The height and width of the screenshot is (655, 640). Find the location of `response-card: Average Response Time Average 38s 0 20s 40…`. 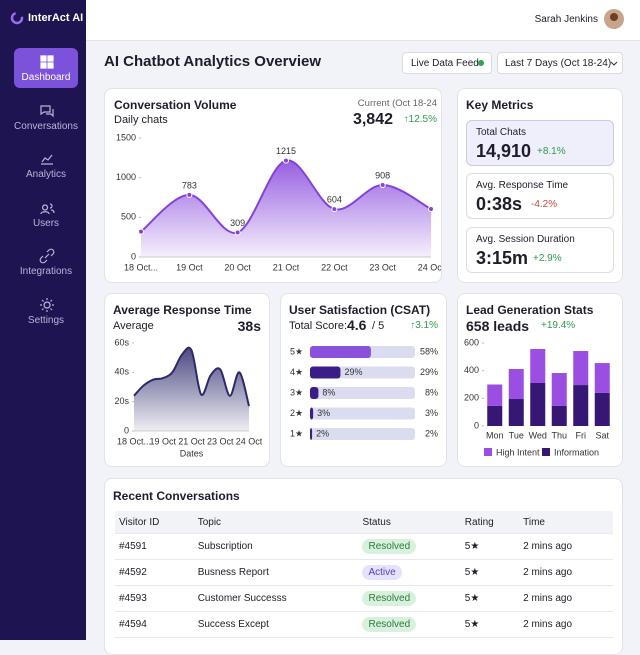

response-card: Average Response Time Average 38s 0 20s 40… is located at coordinates (187, 380).